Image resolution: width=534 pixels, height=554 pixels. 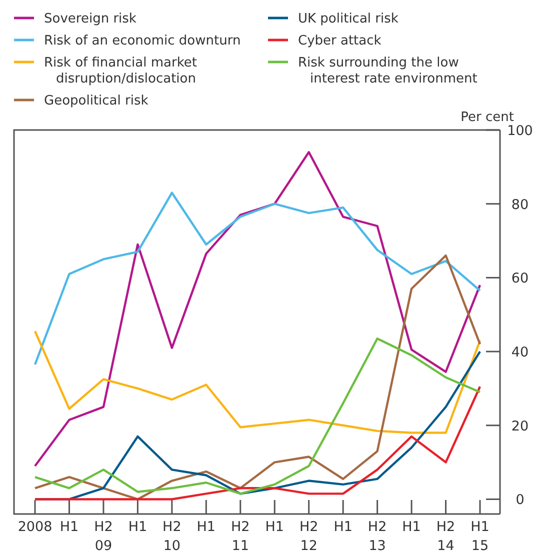 What do you see at coordinates (388, 71) in the screenshot?
I see `legend-label: Risk surrounding the low interest rate environment` at bounding box center [388, 71].